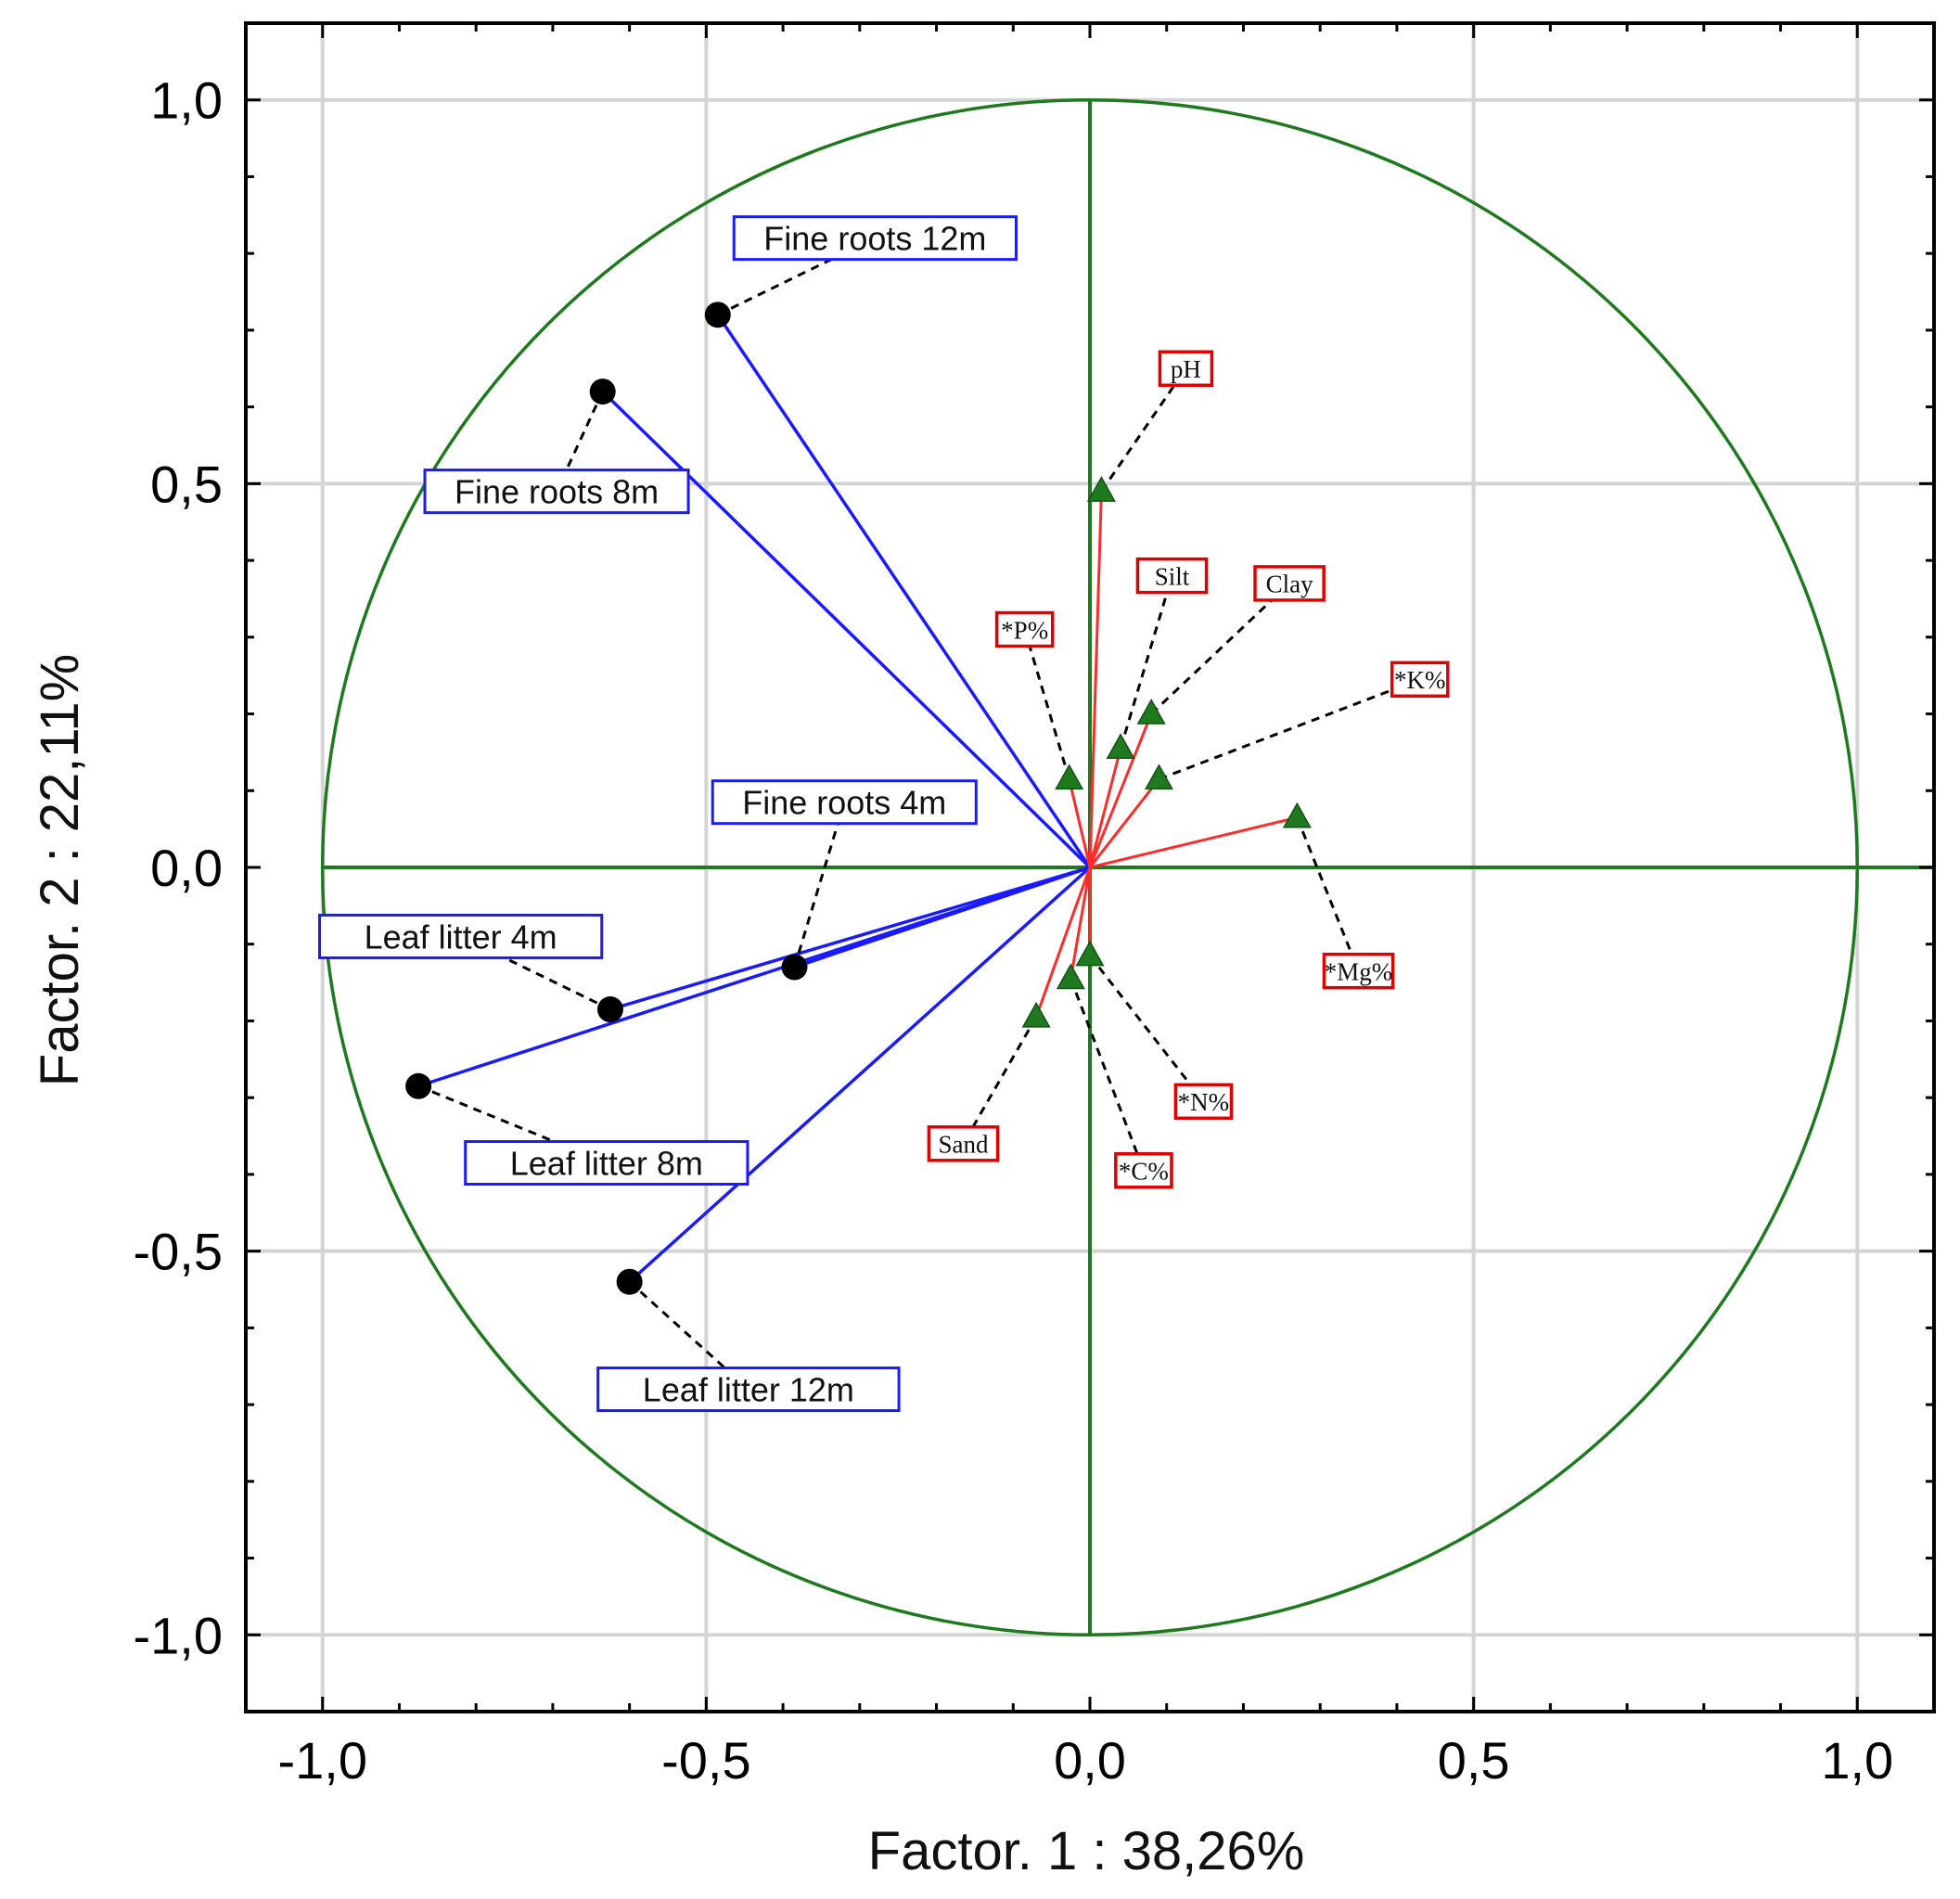 This screenshot has height=1899, width=1960. Describe the element at coordinates (677, 1324) in the screenshot. I see `leader-line-leaf-litter-12m` at that location.